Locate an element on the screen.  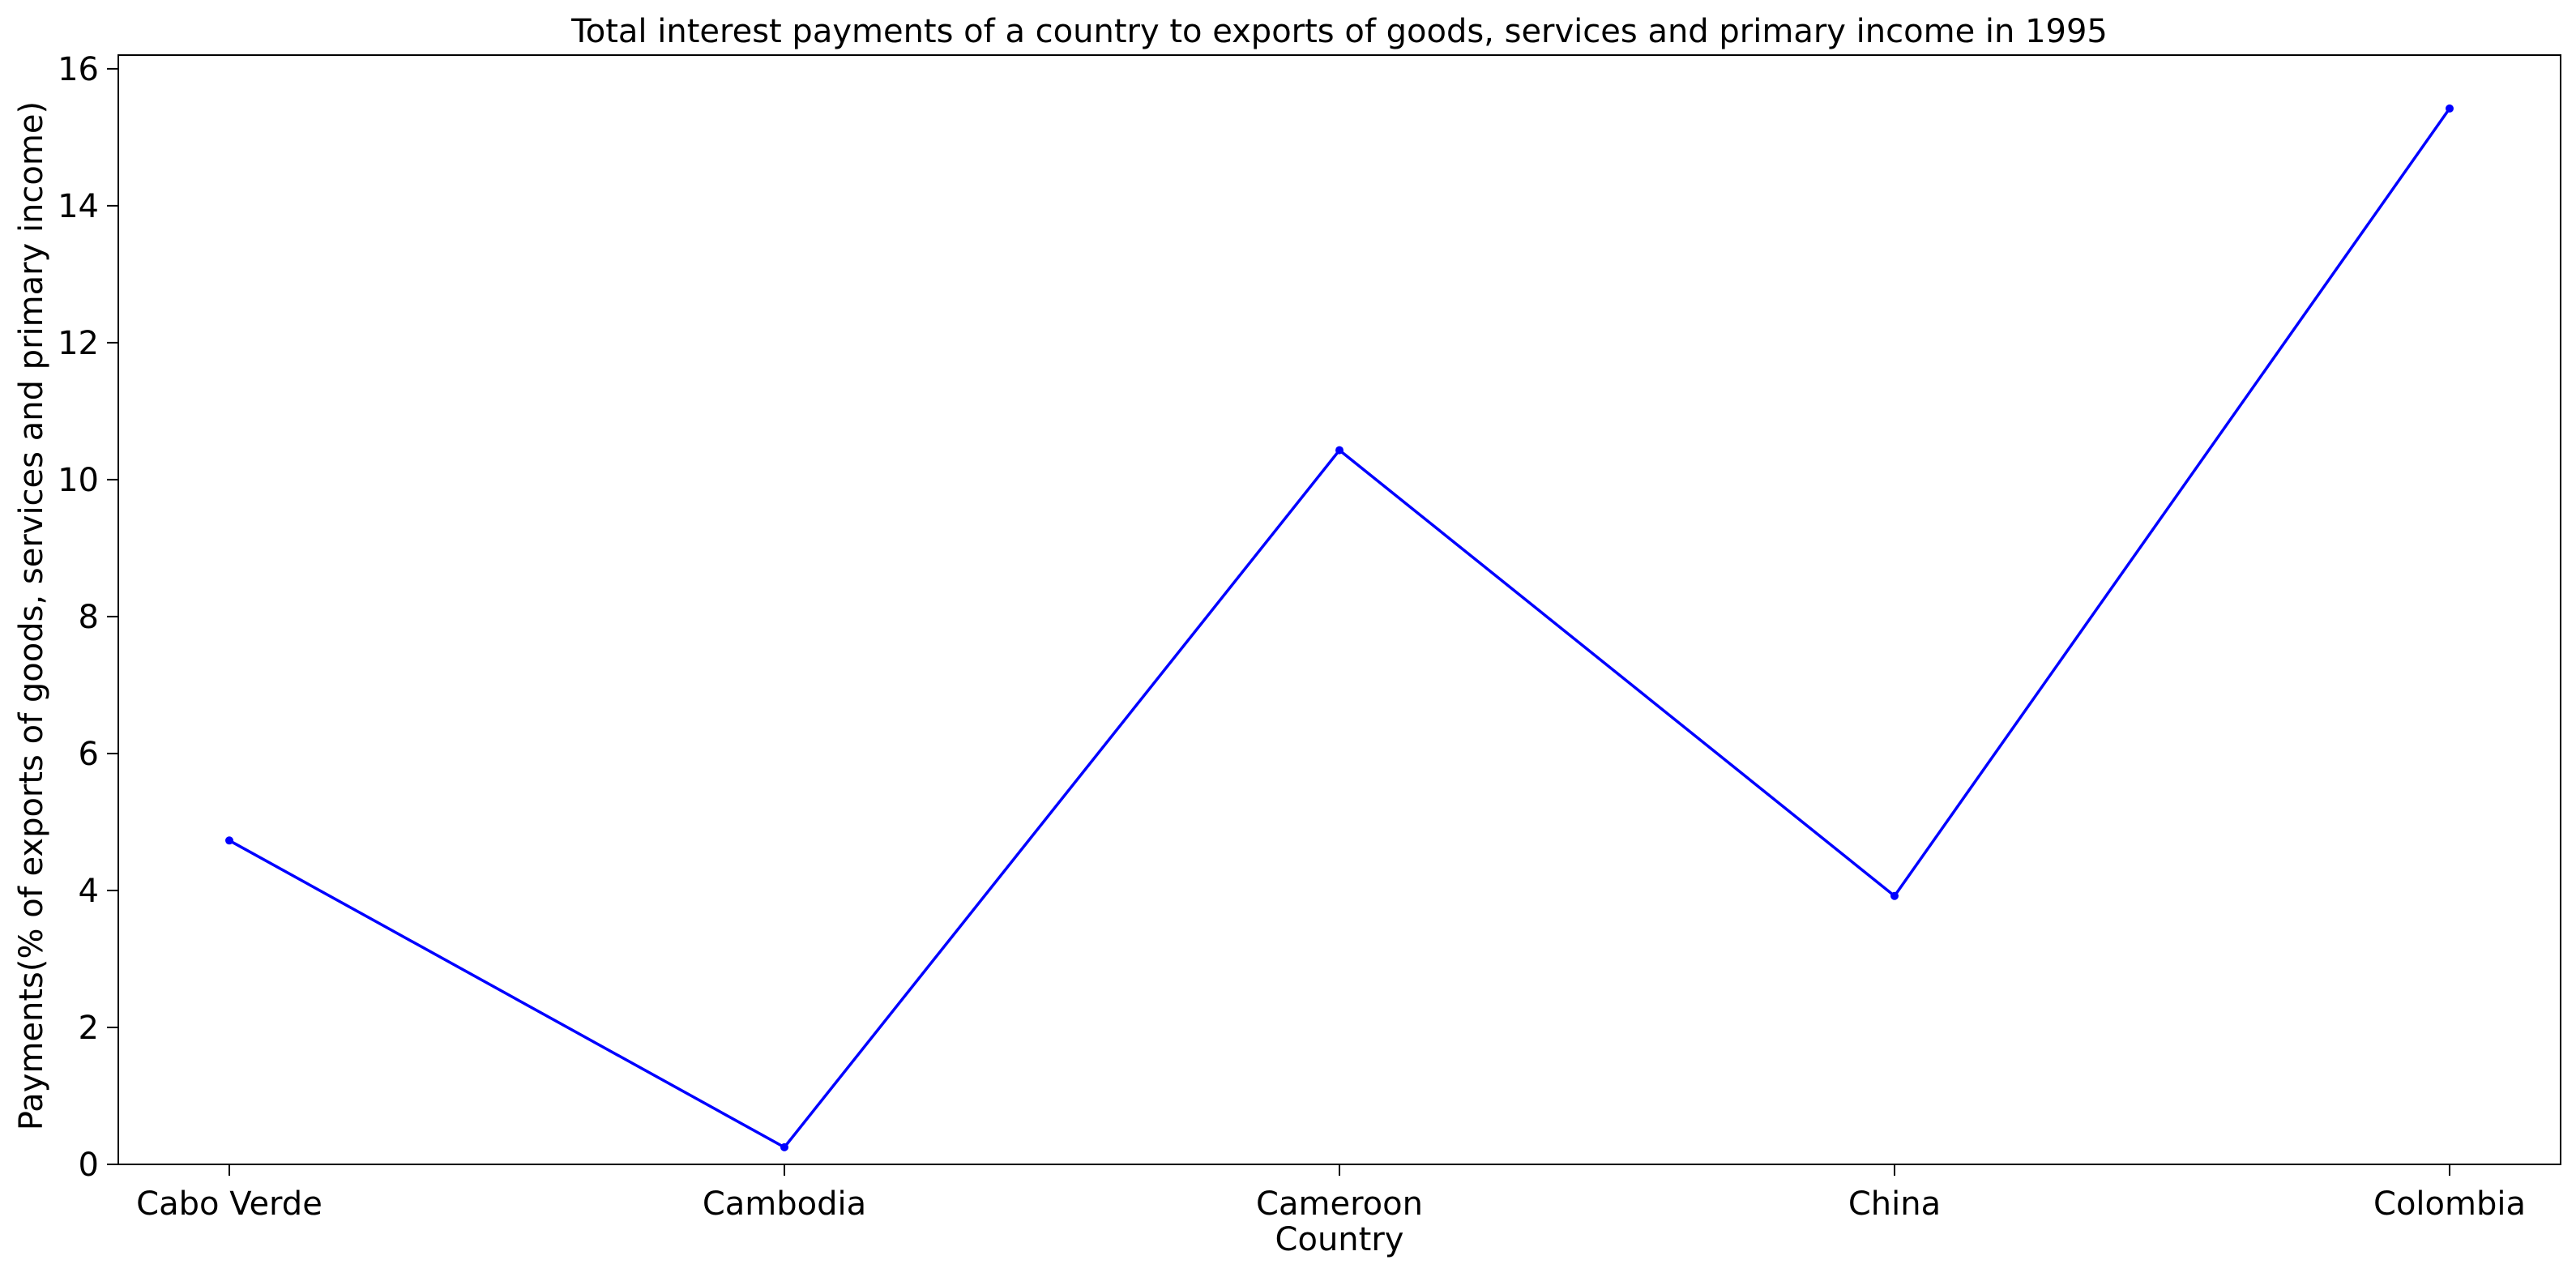
x-tick-label: Cambodia is located at coordinates (784, 1204).